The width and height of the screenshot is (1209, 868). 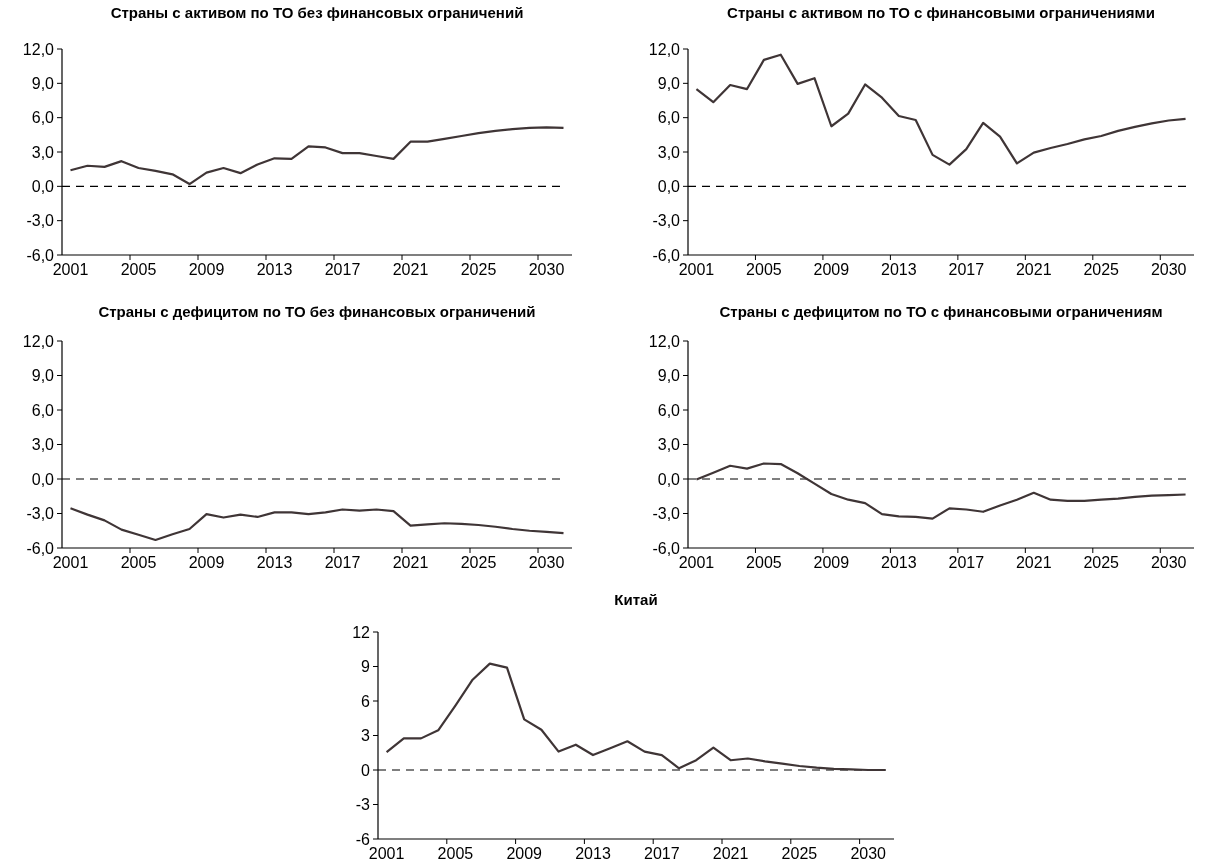 I want to click on y-tick-label: -3, so click(x=363, y=805).